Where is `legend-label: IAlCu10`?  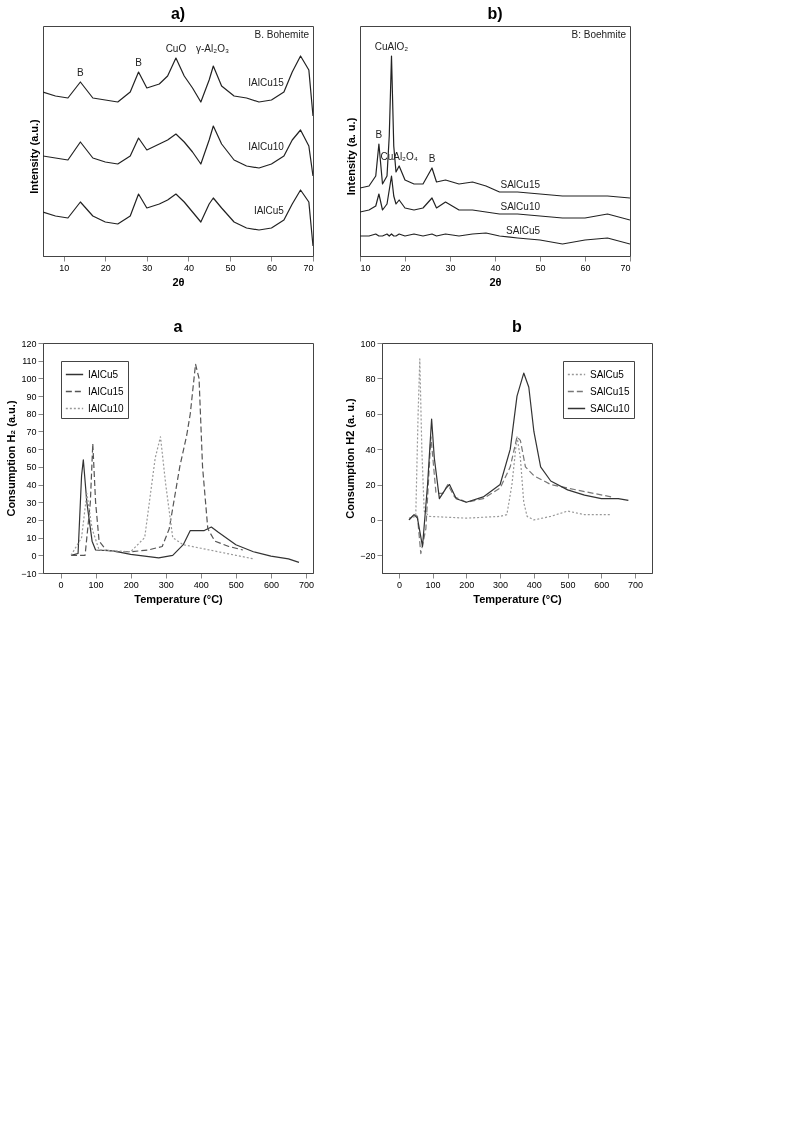
legend-label: IAlCu10 is located at coordinates (106, 408).